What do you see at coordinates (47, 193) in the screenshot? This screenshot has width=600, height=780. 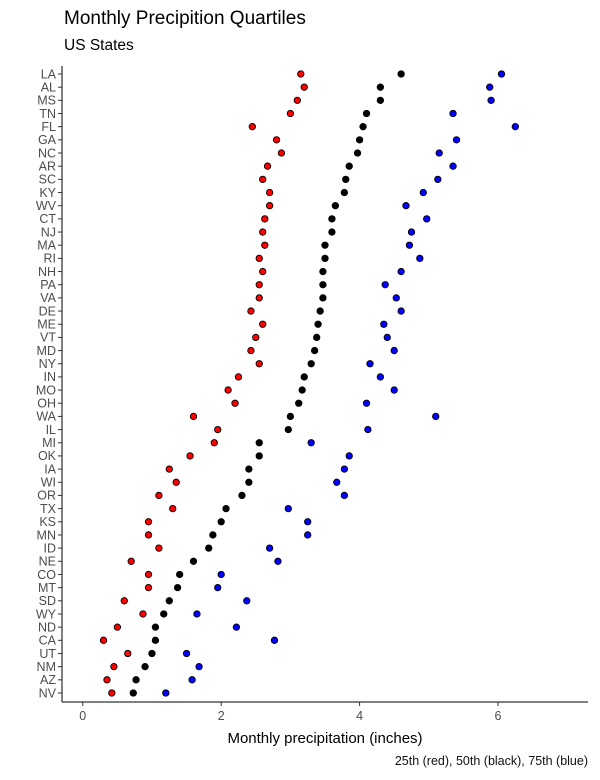 I see `y-tick-label: KY` at bounding box center [47, 193].